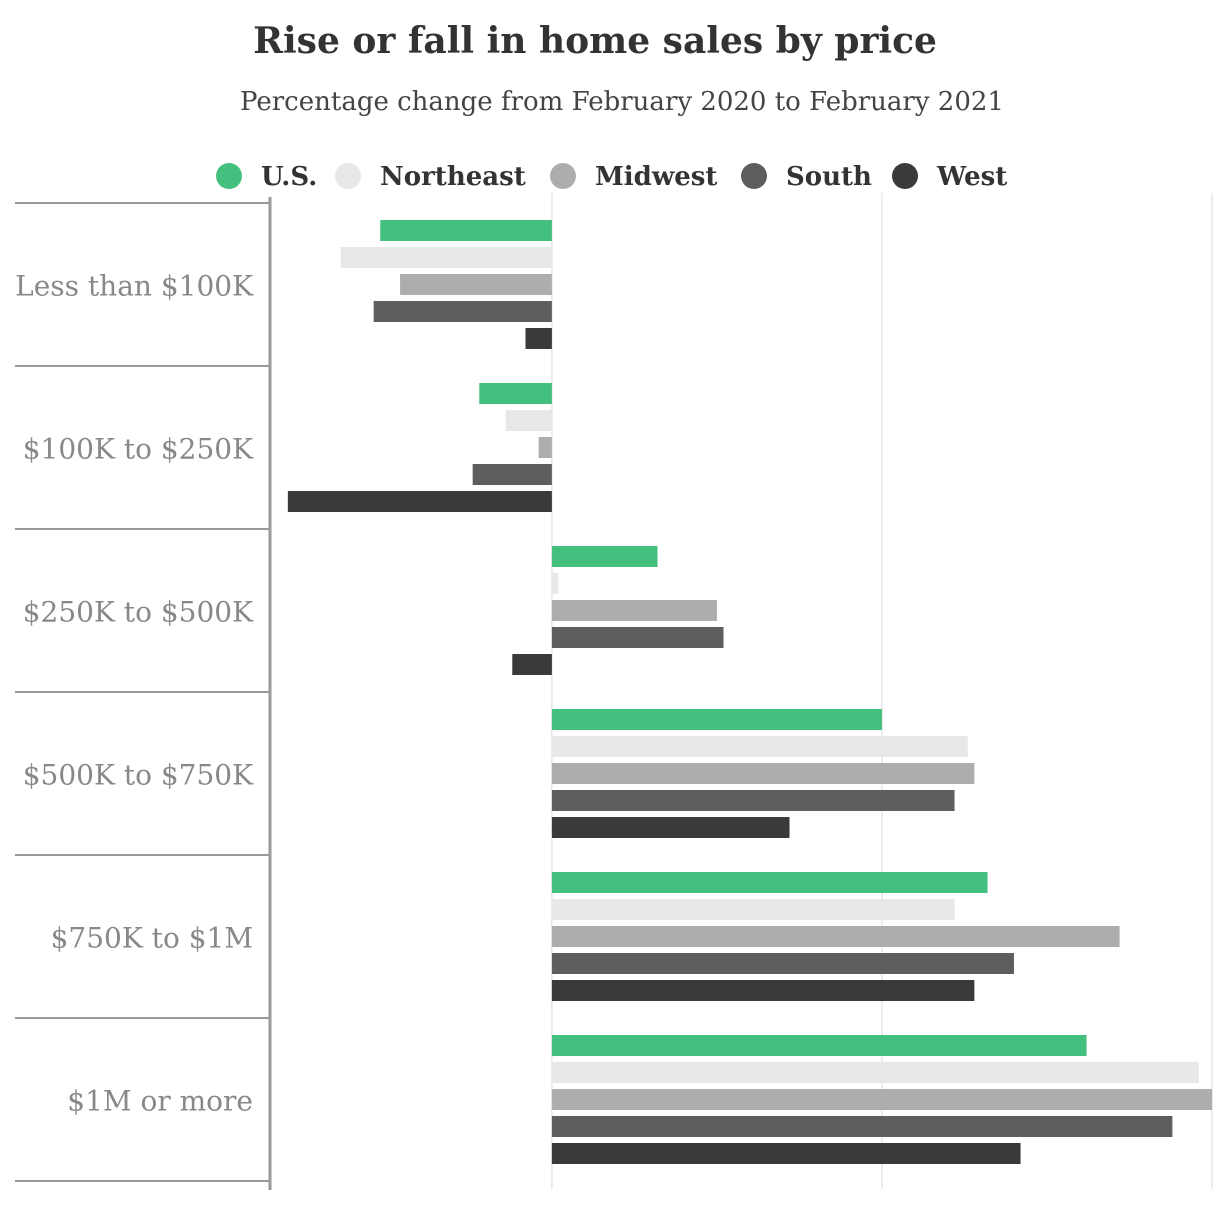 This screenshot has width=1226, height=1206. I want to click on legend-label: Northeast, so click(453, 177).